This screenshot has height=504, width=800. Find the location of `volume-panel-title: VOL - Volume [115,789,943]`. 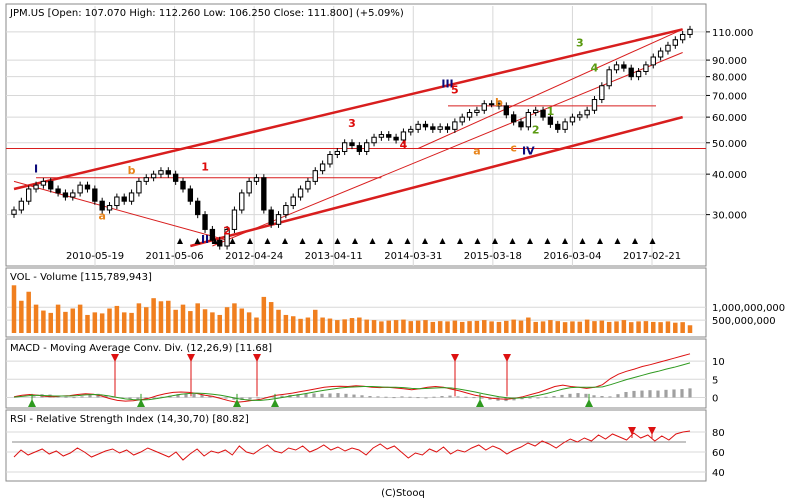

volume-panel-title: VOL - Volume [115,789,943] is located at coordinates (81, 277).